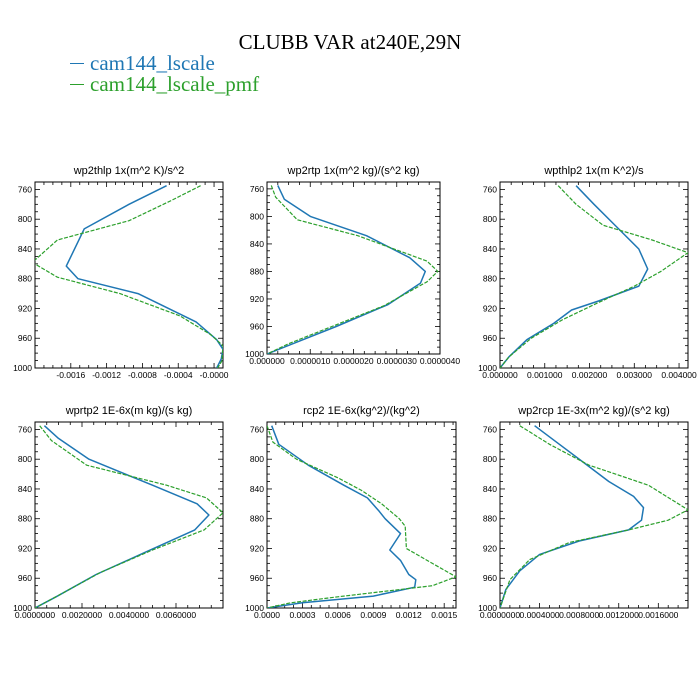 The width and height of the screenshot is (700, 700). What do you see at coordinates (142, 375) in the screenshot?
I see `x-tick-label: -0.0008` at bounding box center [142, 375].